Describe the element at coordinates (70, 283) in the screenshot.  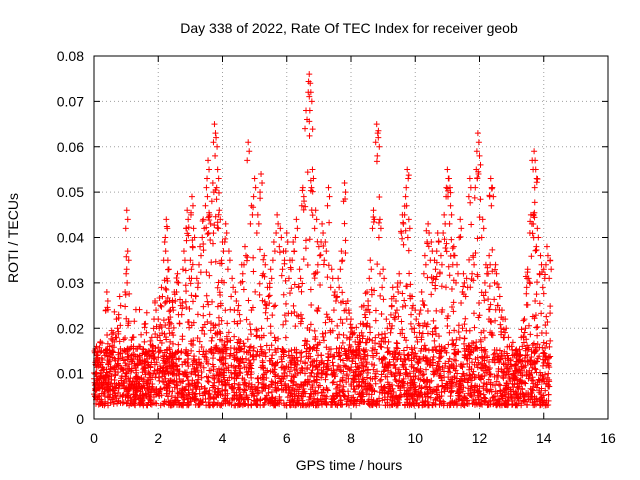
I see `y-tick-label: 0.03` at that location.